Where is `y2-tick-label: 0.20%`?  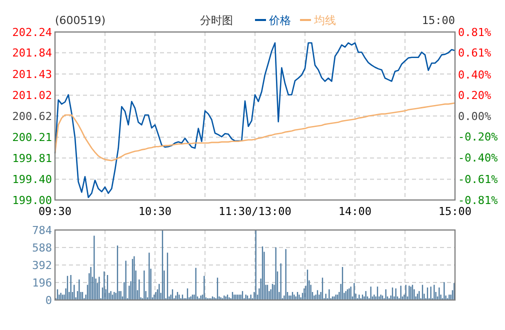 y2-tick-label: 0.20% is located at coordinates (475, 95).